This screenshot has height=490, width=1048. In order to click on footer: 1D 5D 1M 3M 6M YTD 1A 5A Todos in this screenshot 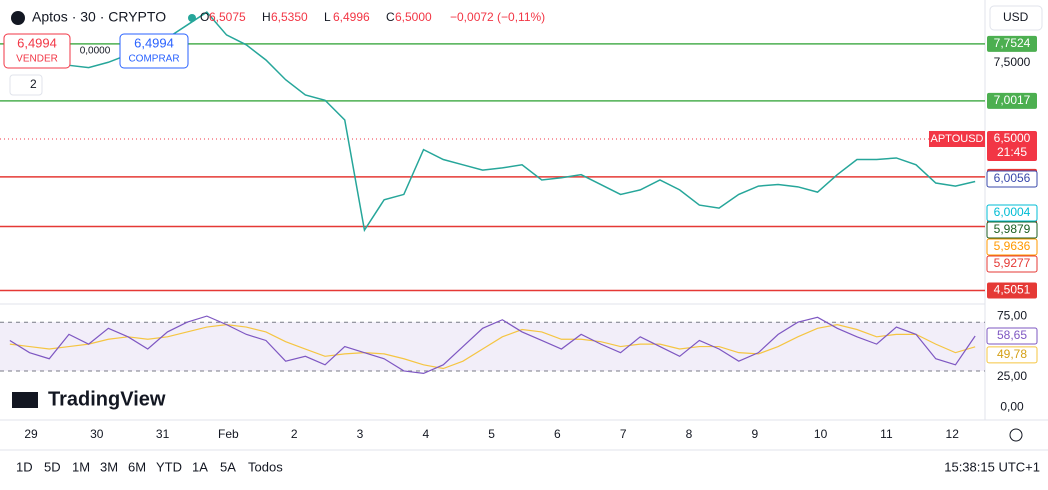, I will do `click(149, 466)`.